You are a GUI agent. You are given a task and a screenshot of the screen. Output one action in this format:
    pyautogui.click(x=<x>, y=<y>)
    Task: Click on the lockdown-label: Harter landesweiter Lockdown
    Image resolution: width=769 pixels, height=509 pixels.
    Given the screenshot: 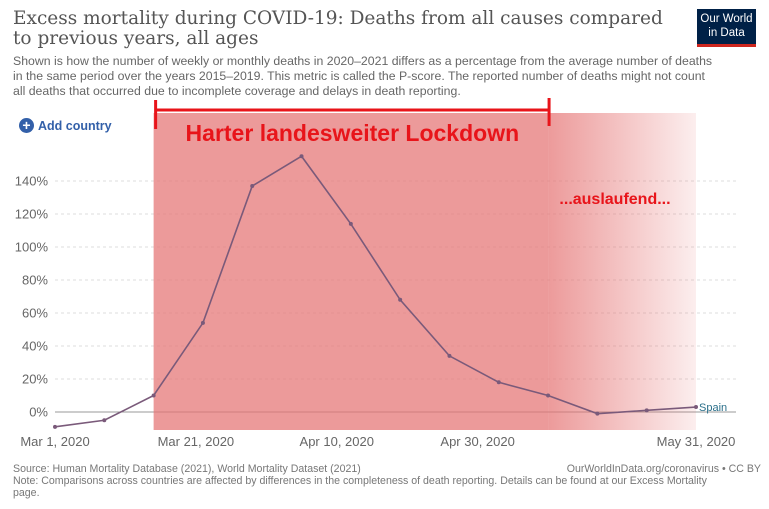 What is the action you would take?
    pyautogui.click(x=353, y=133)
    